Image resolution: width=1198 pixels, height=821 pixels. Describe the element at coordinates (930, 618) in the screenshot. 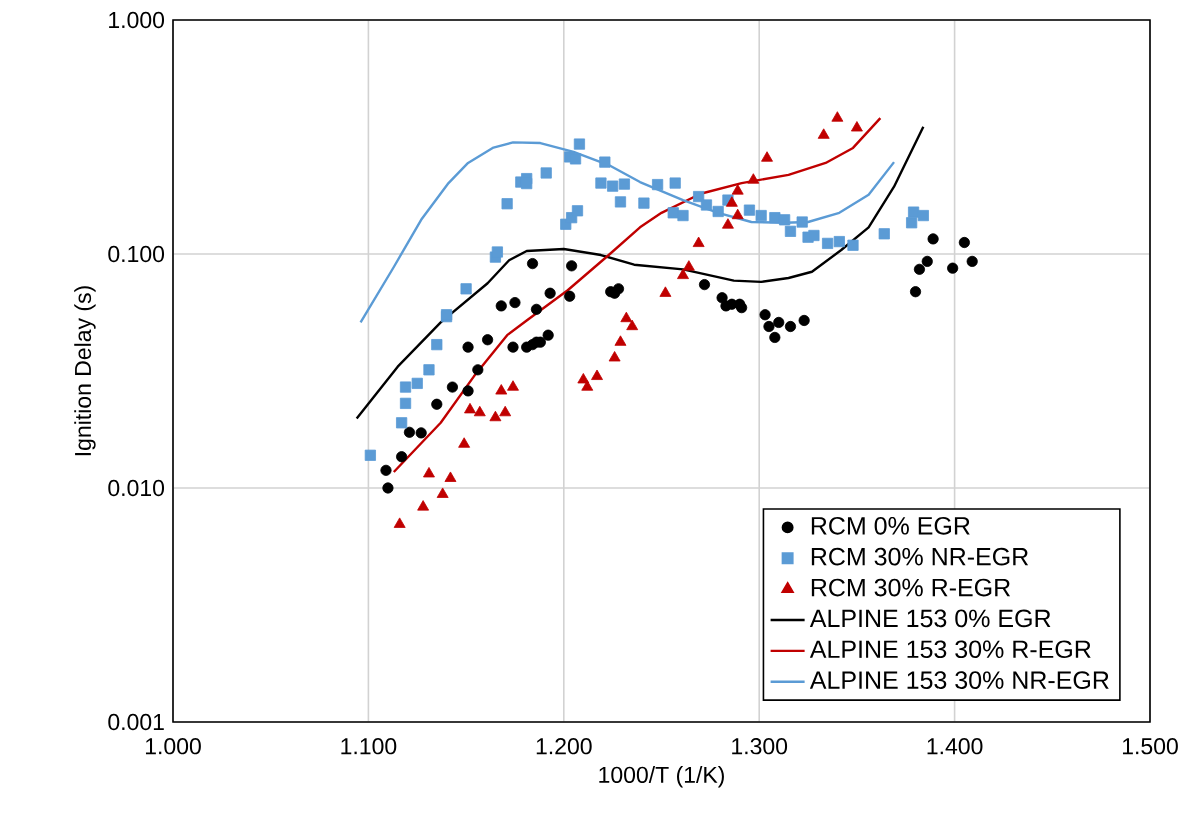

I see `legend-label: ALPINE 153 0% EGR` at that location.